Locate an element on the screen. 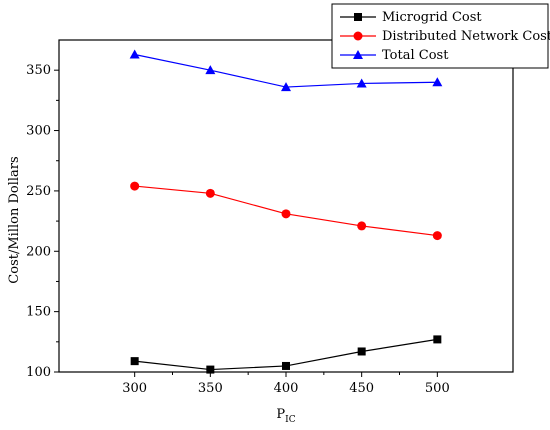 The width and height of the screenshot is (550, 430). series-total-cost is located at coordinates (286, 70).